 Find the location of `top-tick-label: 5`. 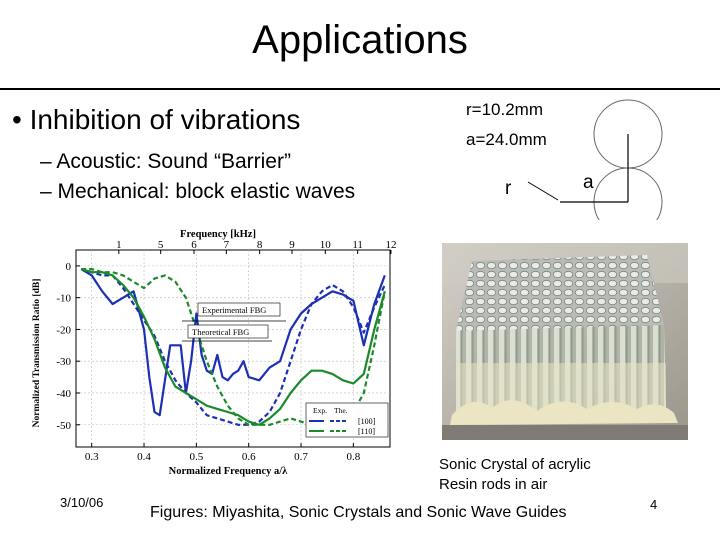

top-tick-label: 5 is located at coordinates (161, 245).